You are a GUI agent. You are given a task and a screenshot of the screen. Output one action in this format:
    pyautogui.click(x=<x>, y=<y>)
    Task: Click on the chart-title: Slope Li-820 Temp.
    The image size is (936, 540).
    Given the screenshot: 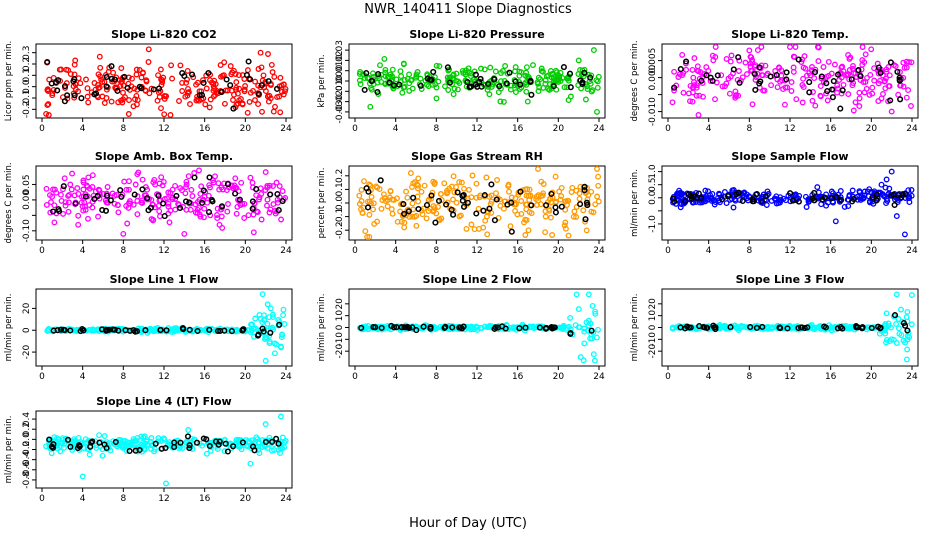 What is the action you would take?
    pyautogui.click(x=790, y=34)
    